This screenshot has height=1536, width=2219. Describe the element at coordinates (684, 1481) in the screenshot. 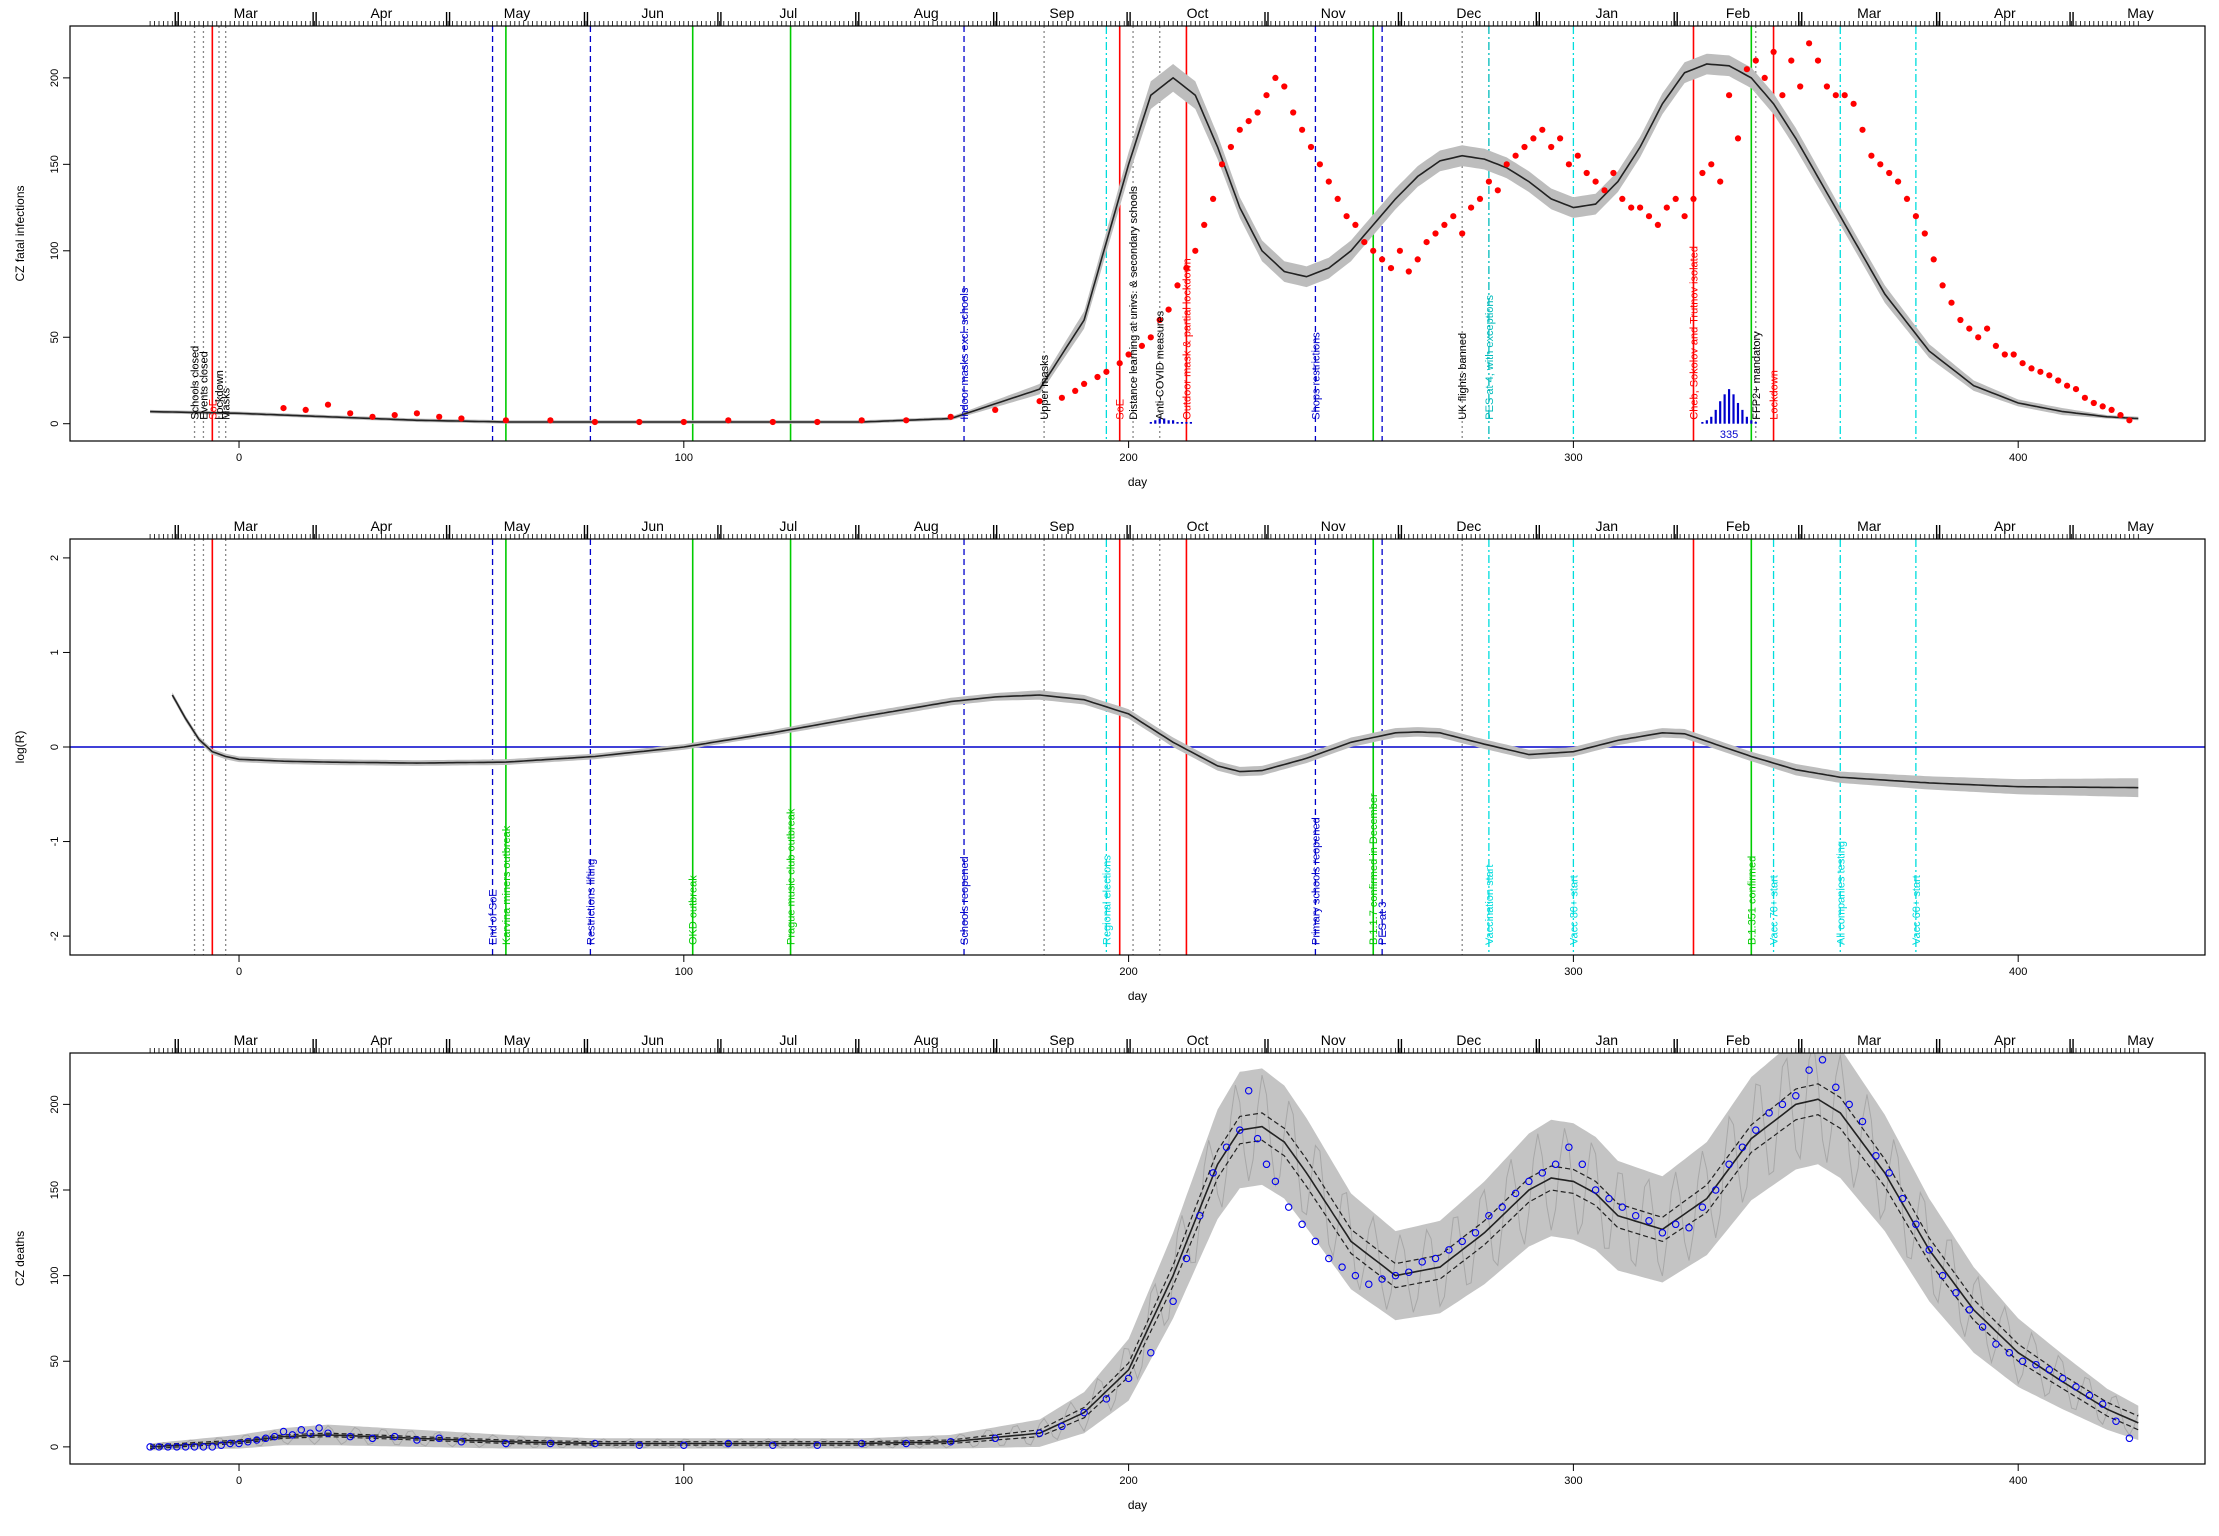

I see `x-tick-label: 100` at that location.